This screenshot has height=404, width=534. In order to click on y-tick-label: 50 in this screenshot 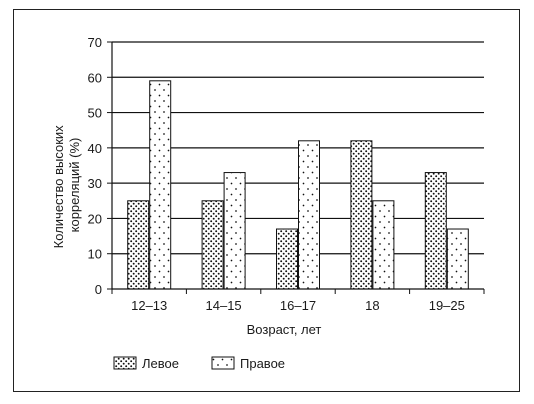, I will do `click(95, 113)`.